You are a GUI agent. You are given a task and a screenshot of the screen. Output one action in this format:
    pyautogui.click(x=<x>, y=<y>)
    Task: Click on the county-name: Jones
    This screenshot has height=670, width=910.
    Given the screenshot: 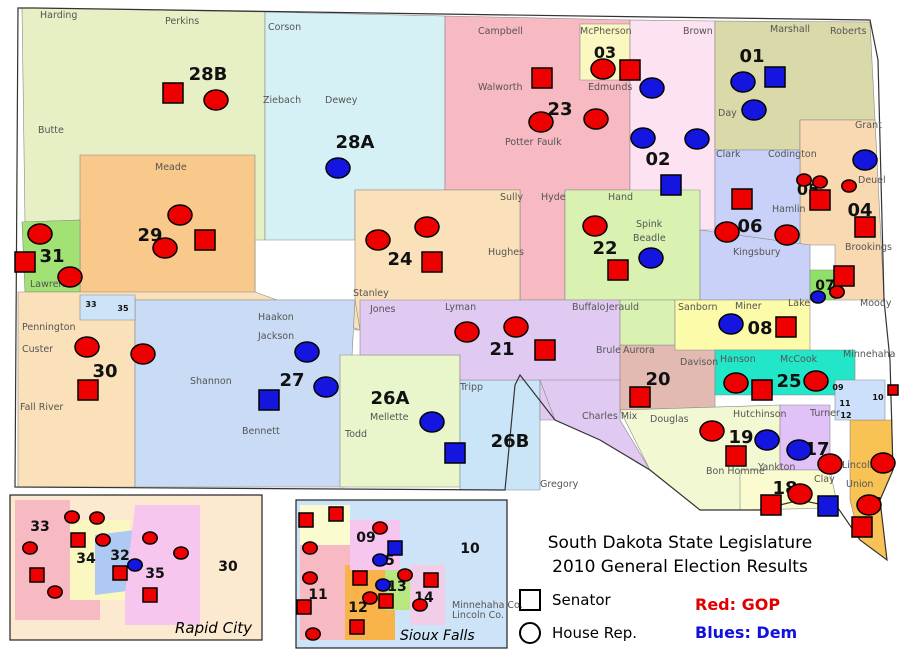 What is the action you would take?
    pyautogui.click(x=382, y=309)
    